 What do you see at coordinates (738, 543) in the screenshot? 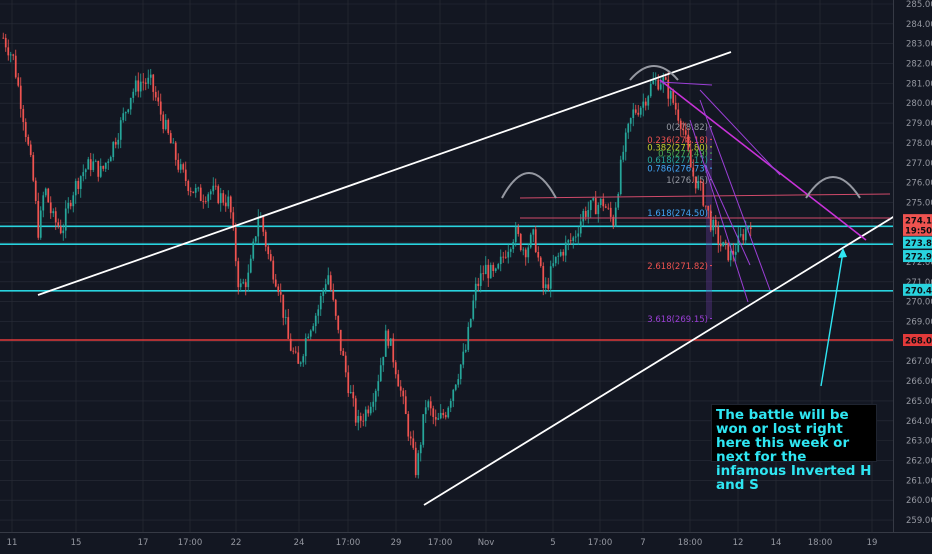
I see `x-tick-label: 12` at bounding box center [738, 543].